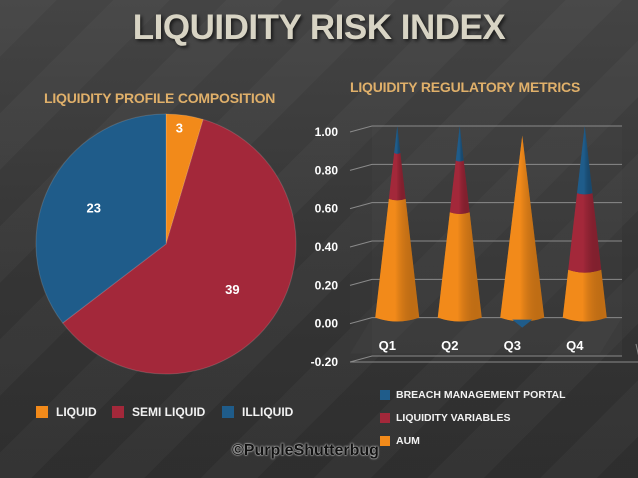  Describe the element at coordinates (325, 362) in the screenshot. I see `y-tick-label: -0.20` at that location.